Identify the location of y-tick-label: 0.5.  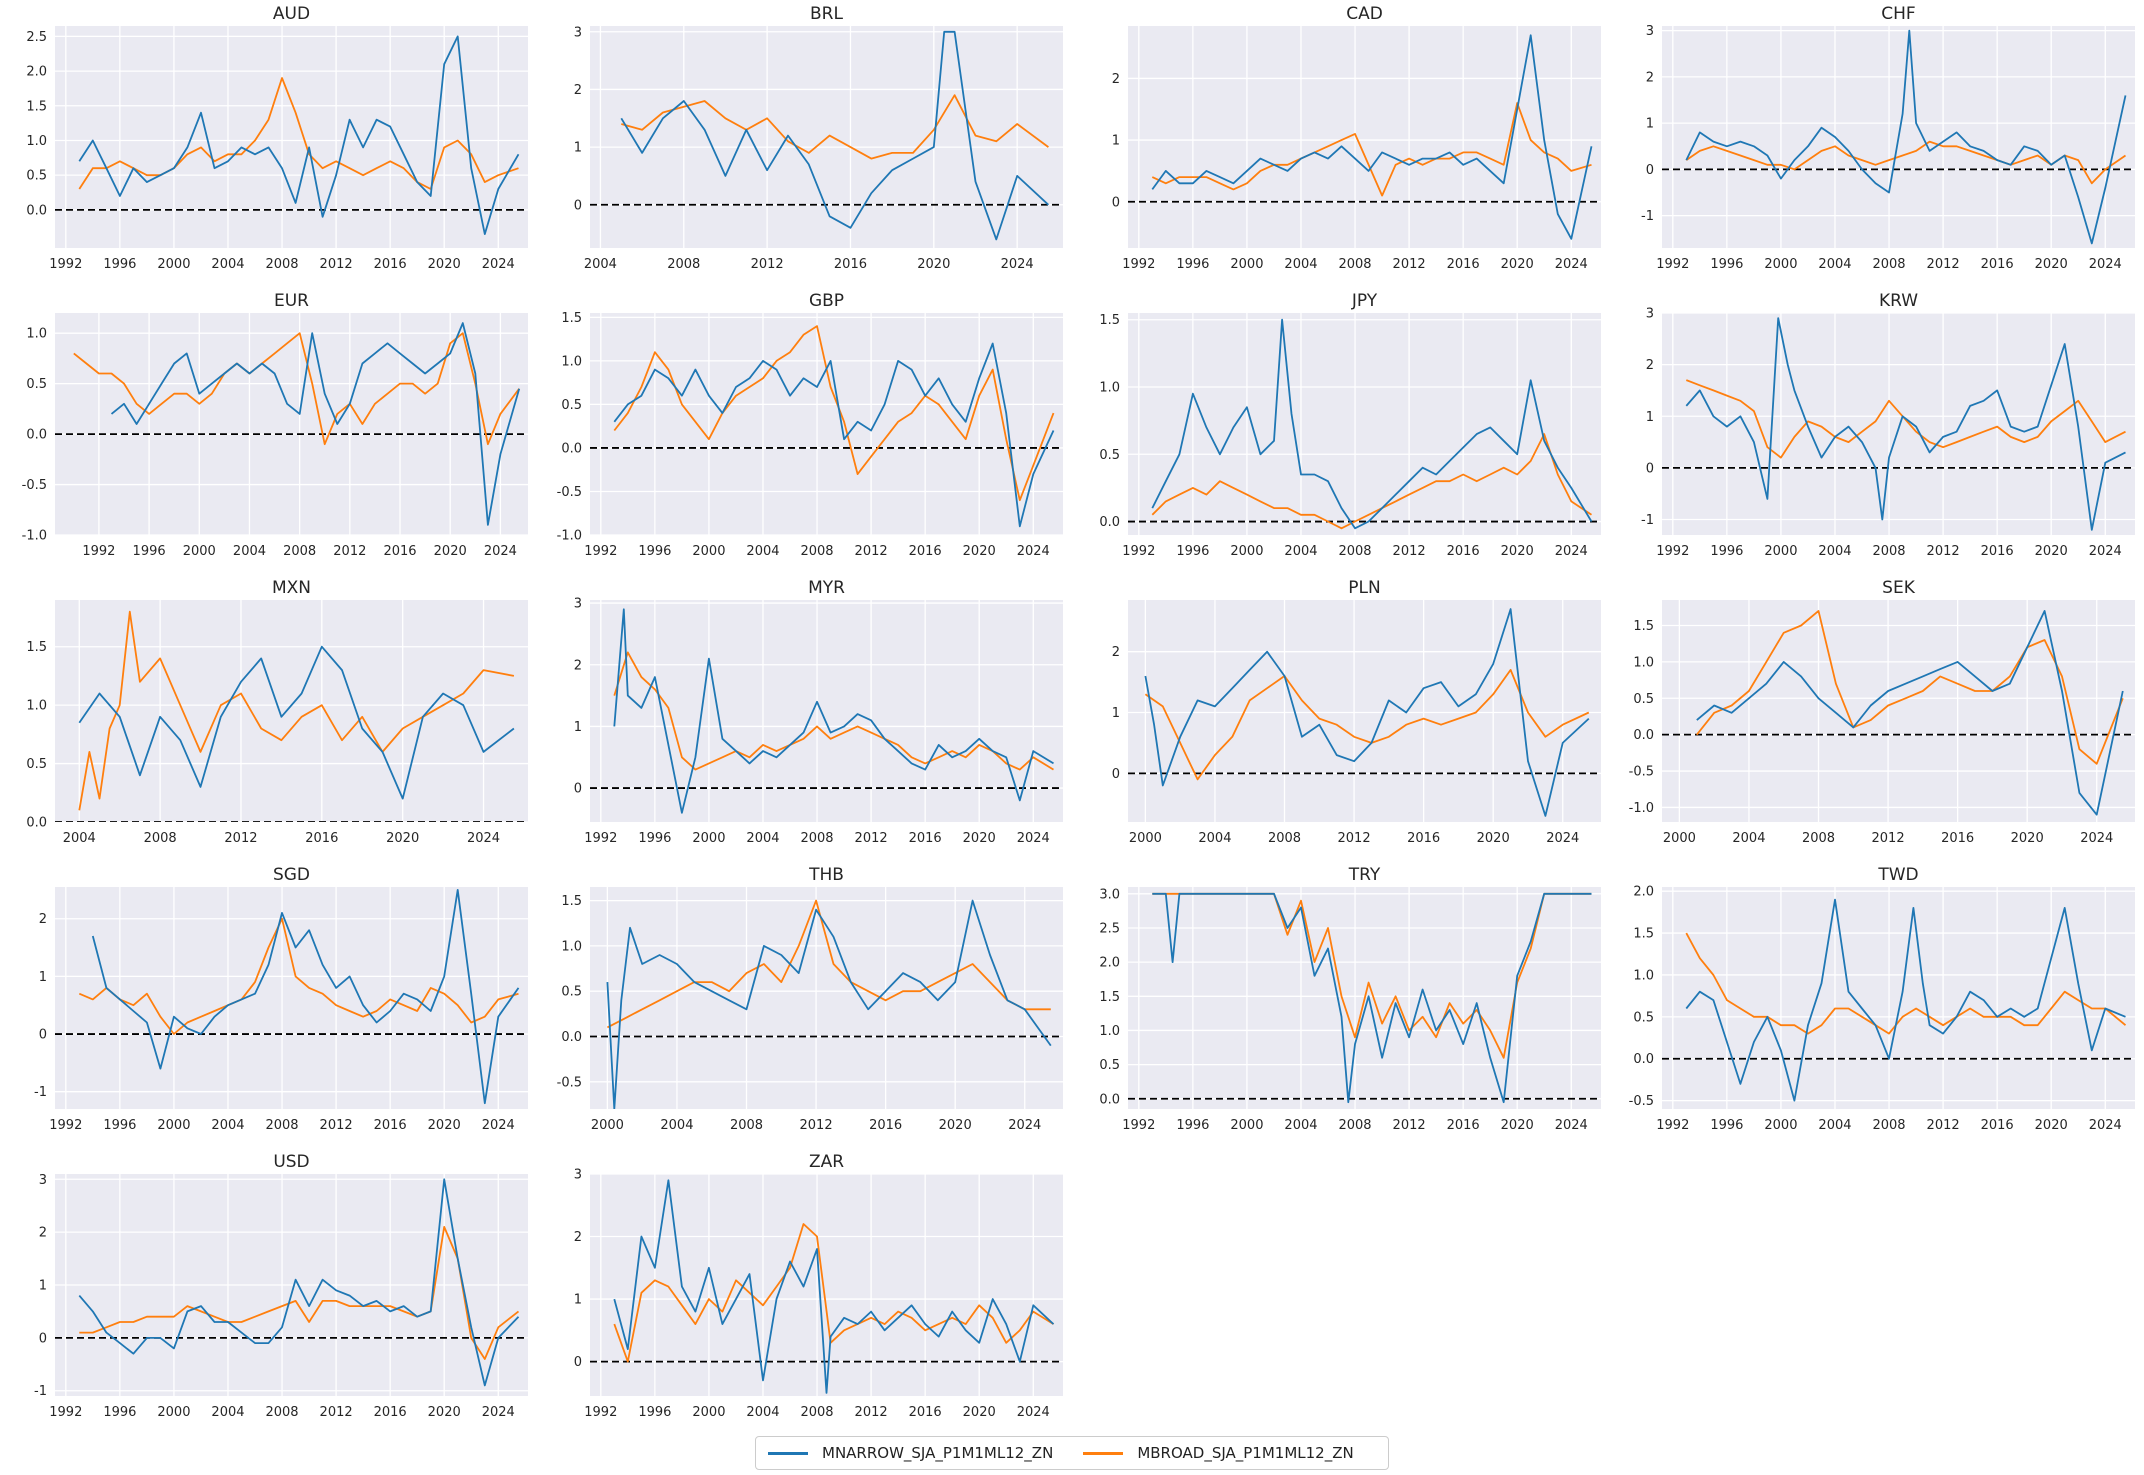
(36, 764).